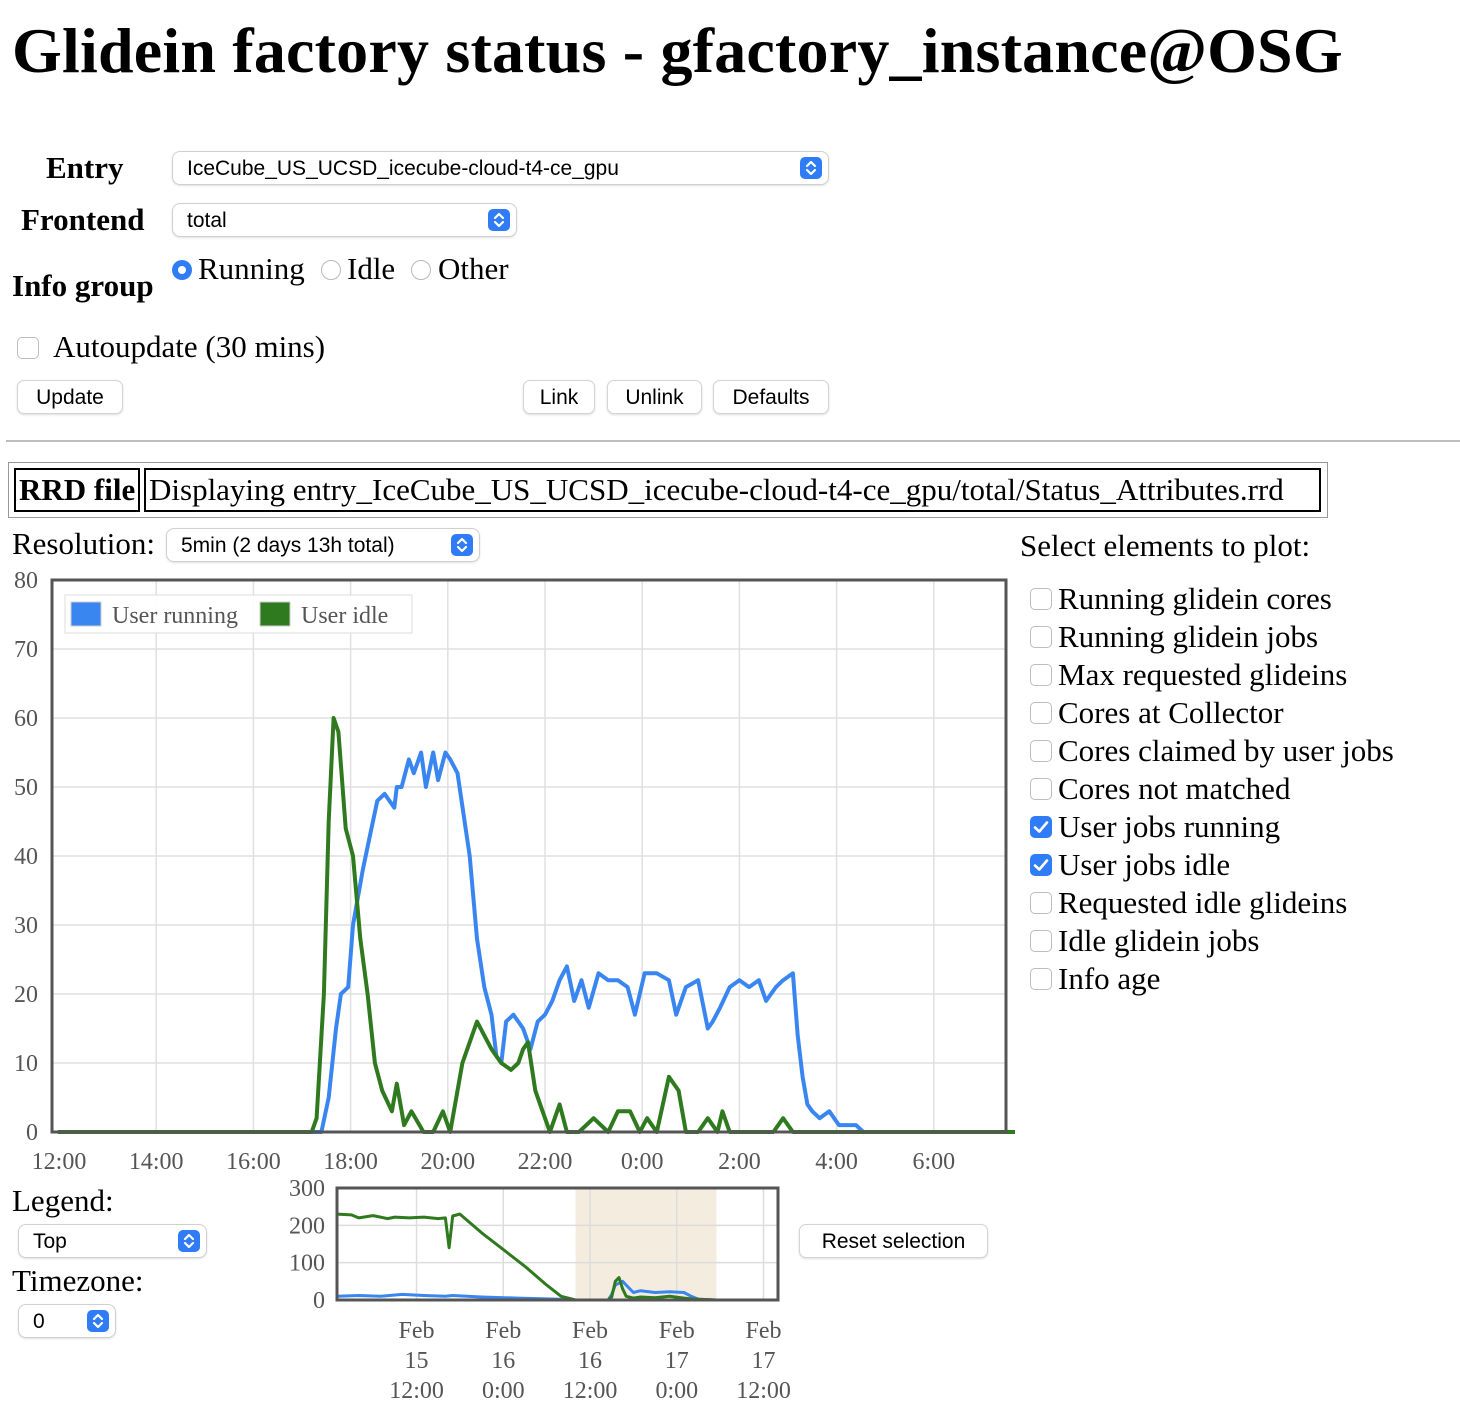  What do you see at coordinates (67, 1321) in the screenshot?
I see `timezone-select: 0` at bounding box center [67, 1321].